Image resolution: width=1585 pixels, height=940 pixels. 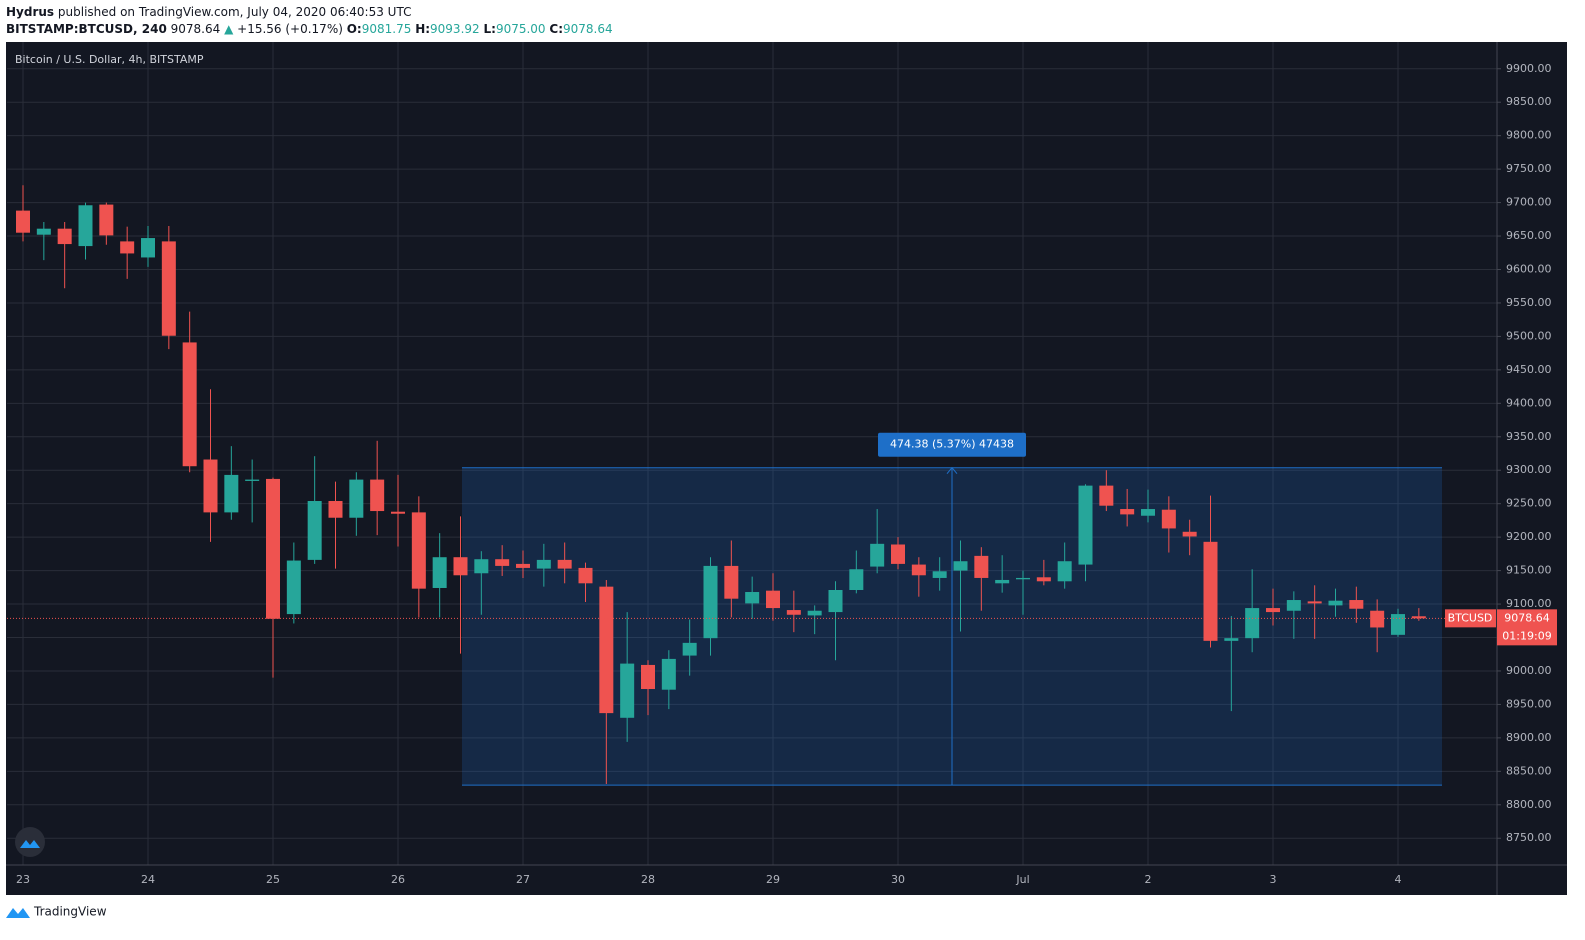 What do you see at coordinates (1529, 402) in the screenshot?
I see `y-tick-label: 9400.00` at bounding box center [1529, 402].